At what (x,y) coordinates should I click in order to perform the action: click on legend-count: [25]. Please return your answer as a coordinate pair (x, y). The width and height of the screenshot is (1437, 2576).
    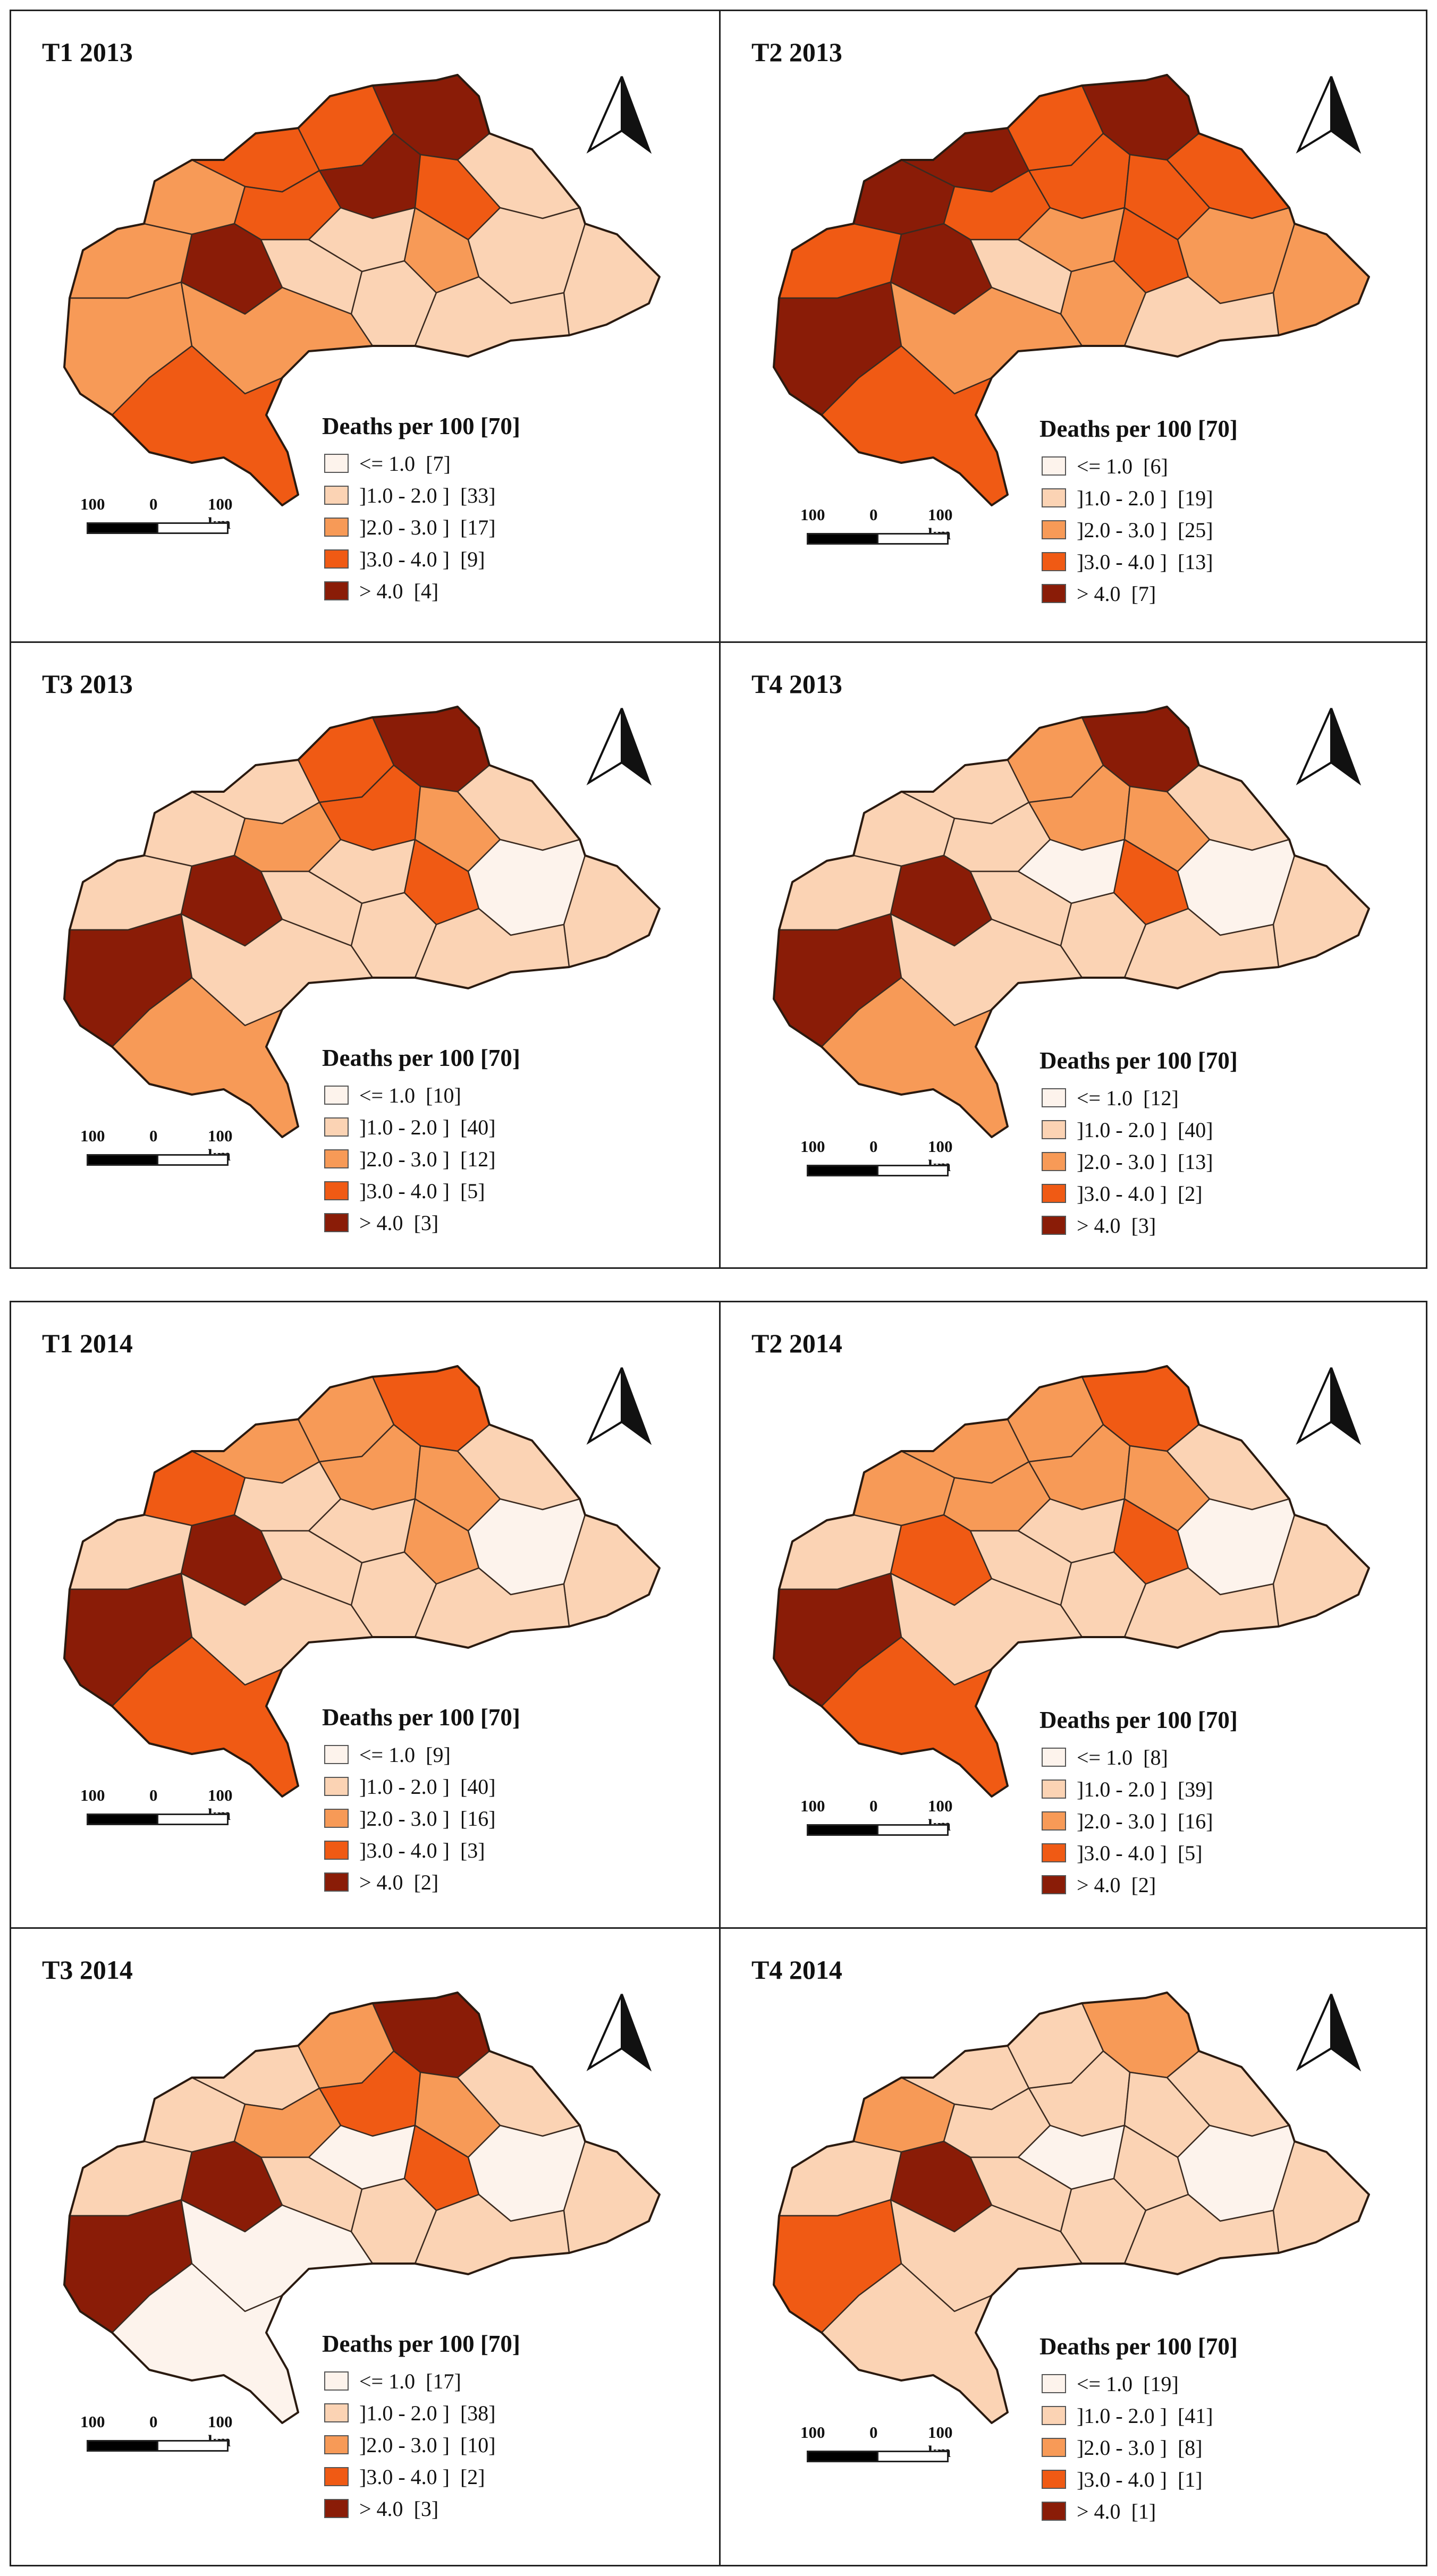
    Looking at the image, I should click on (1195, 530).